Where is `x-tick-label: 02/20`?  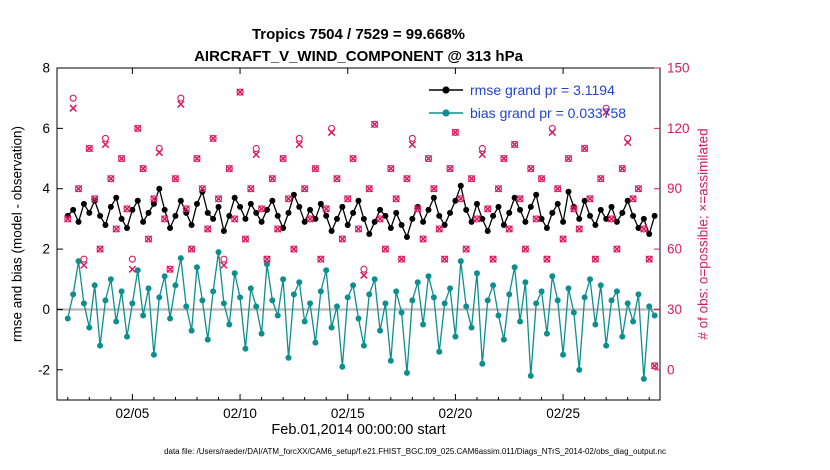
x-tick-label: 02/20 is located at coordinates (456, 413).